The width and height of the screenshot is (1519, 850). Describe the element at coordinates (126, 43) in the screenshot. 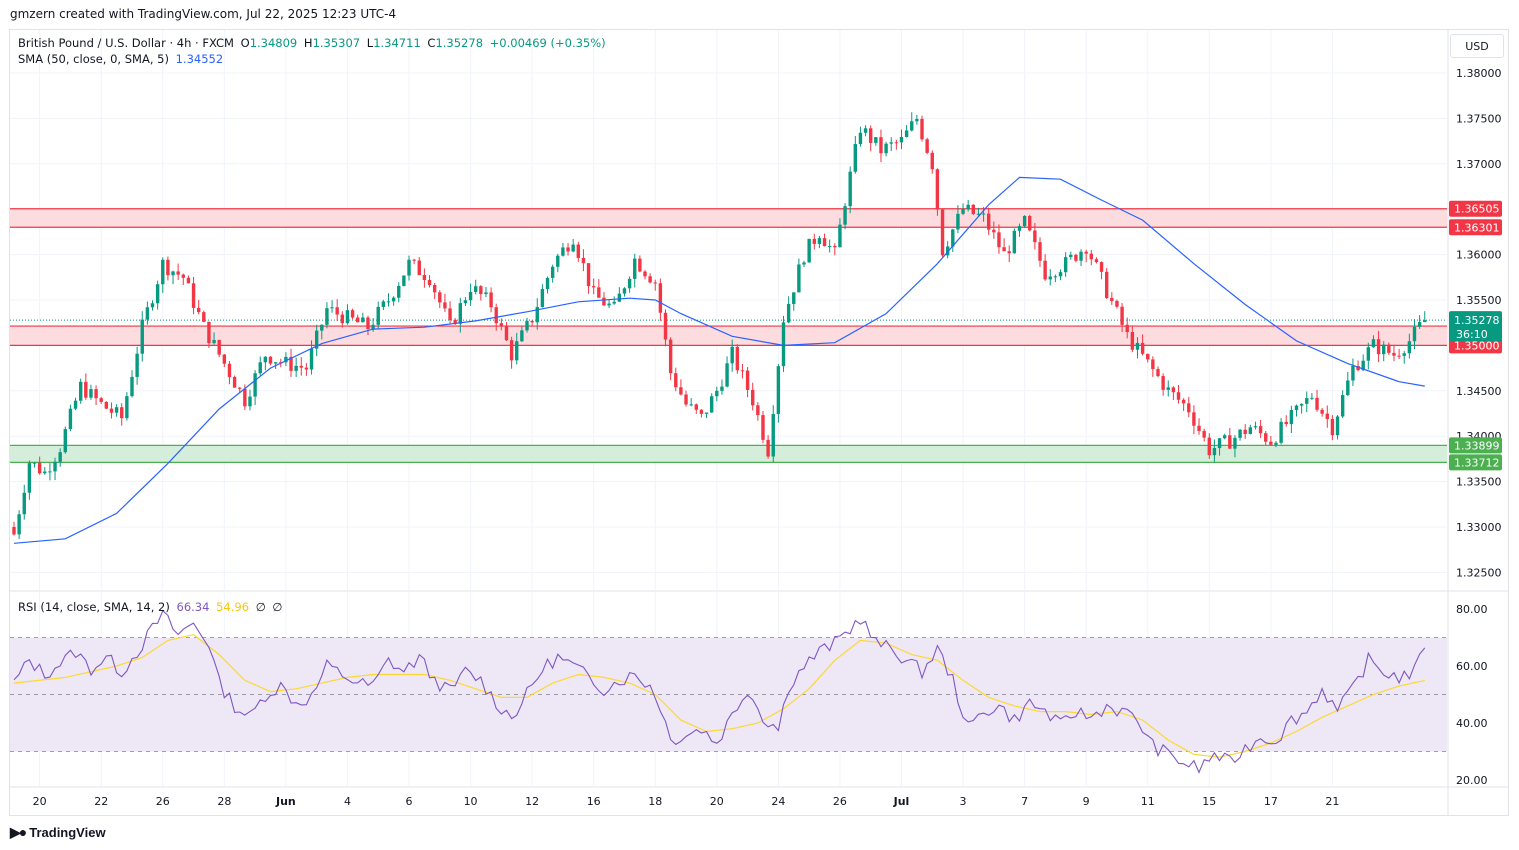

I see `symbol-name: British Pound / U.S. Dollar · 4h · FXCM` at that location.